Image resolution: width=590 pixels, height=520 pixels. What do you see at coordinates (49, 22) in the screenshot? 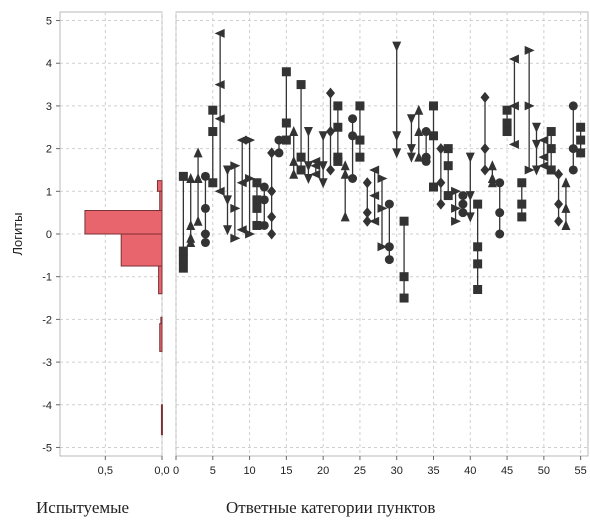
I see `y-tick-label: 5` at bounding box center [49, 22].